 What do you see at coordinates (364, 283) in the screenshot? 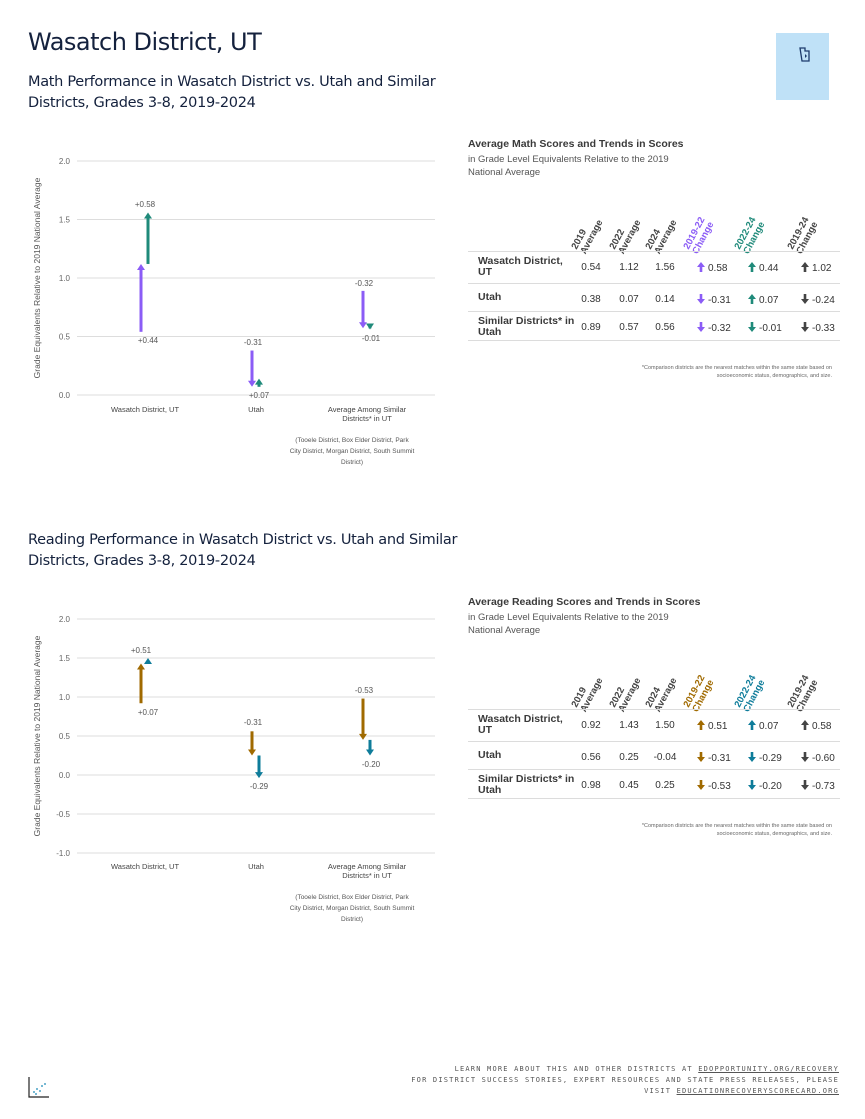
I see `data-label: -0.32` at bounding box center [364, 283].